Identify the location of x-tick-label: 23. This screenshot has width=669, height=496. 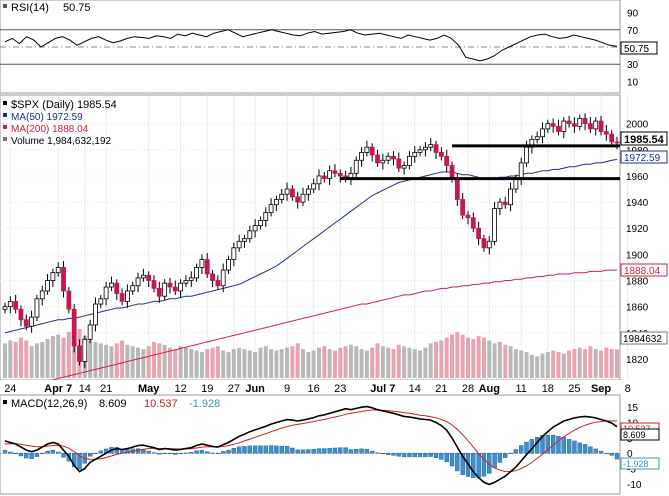
(340, 389).